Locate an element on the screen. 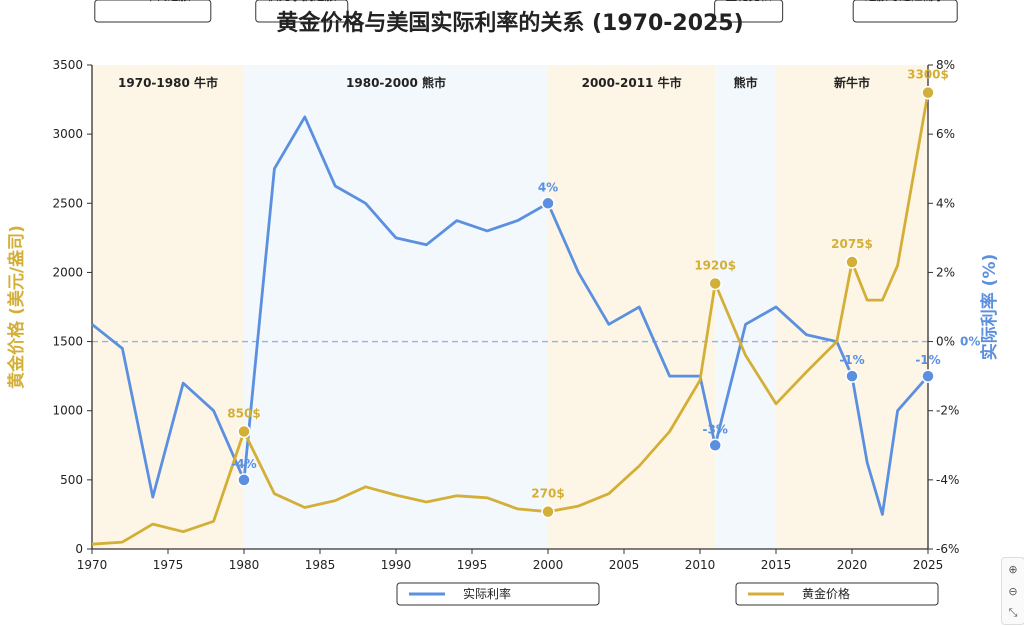  y-left-tick-label-5: 2500 is located at coordinates (67, 203).